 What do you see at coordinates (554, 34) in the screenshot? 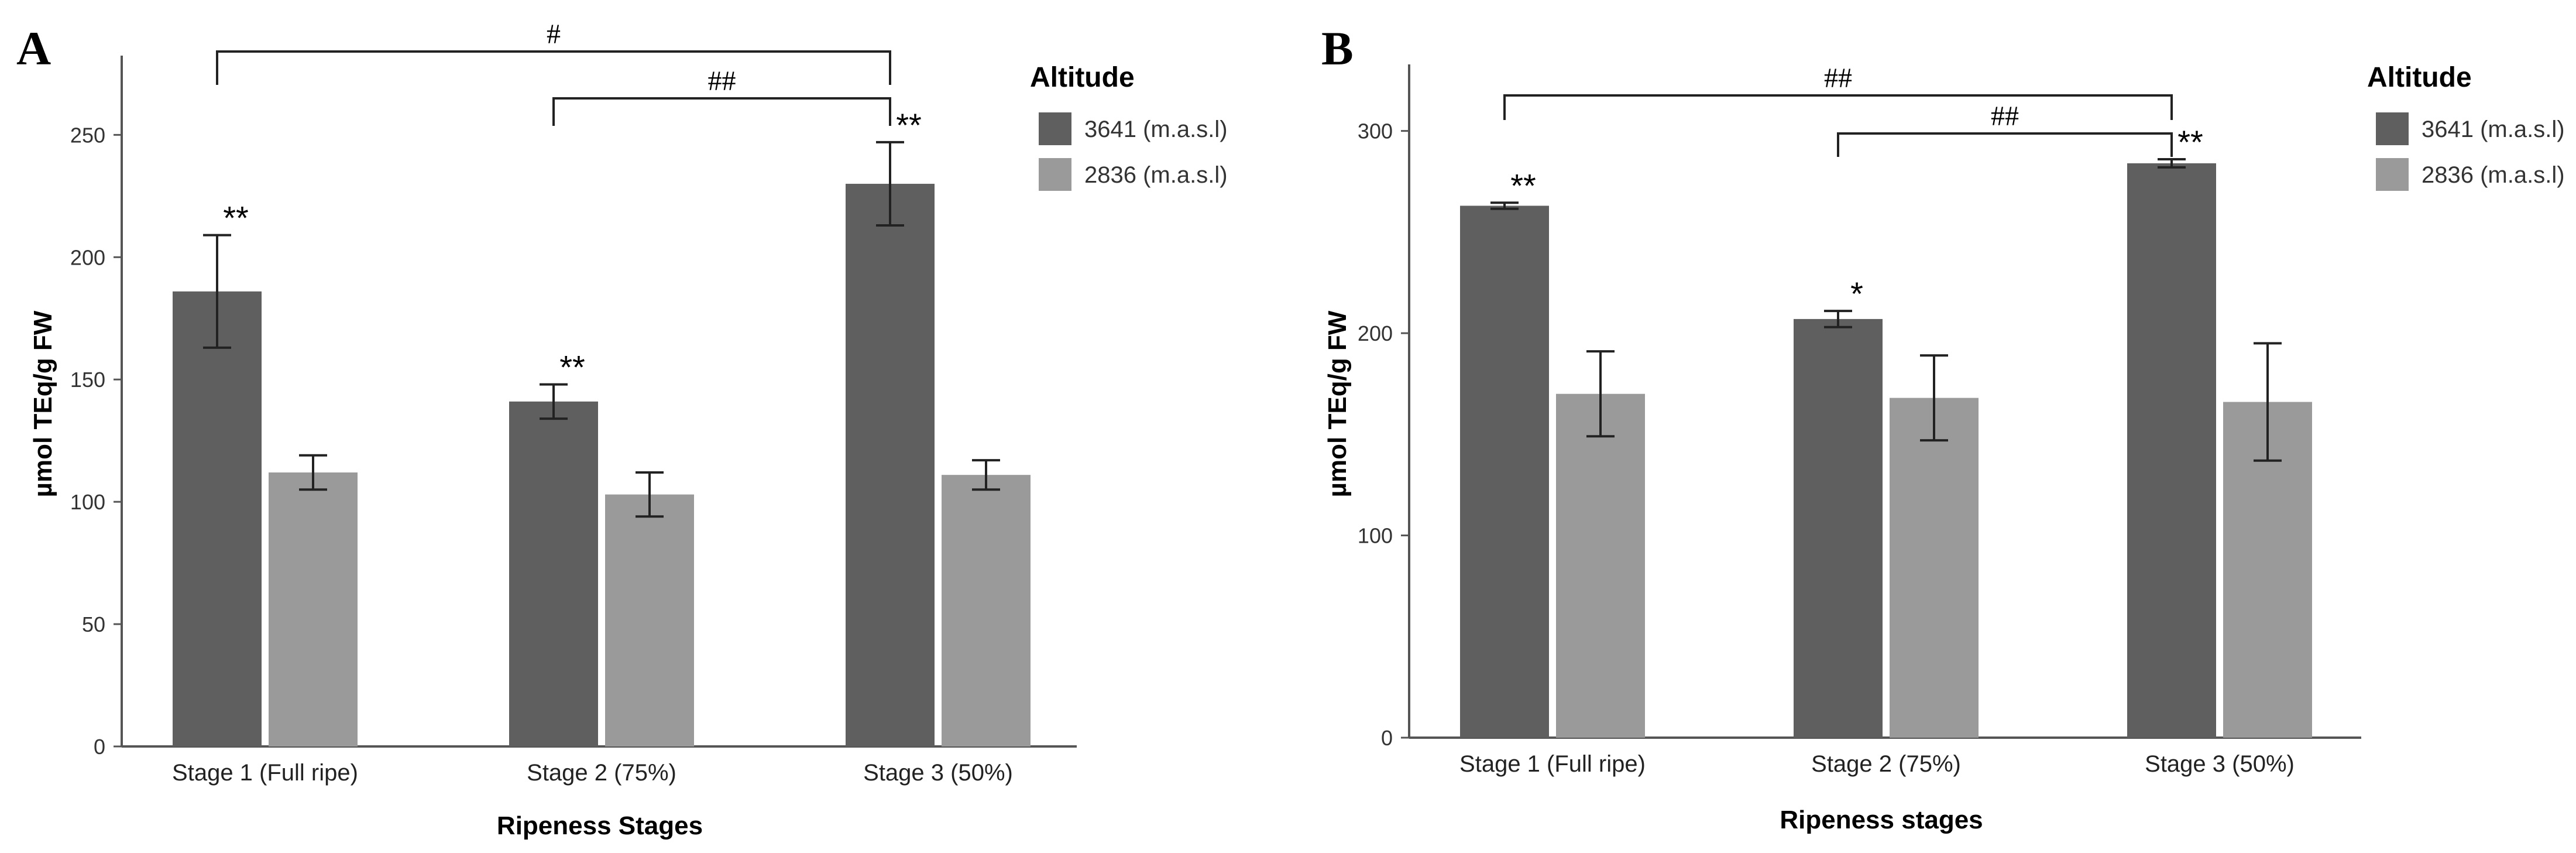
I see `comparison-label: #` at bounding box center [554, 34].